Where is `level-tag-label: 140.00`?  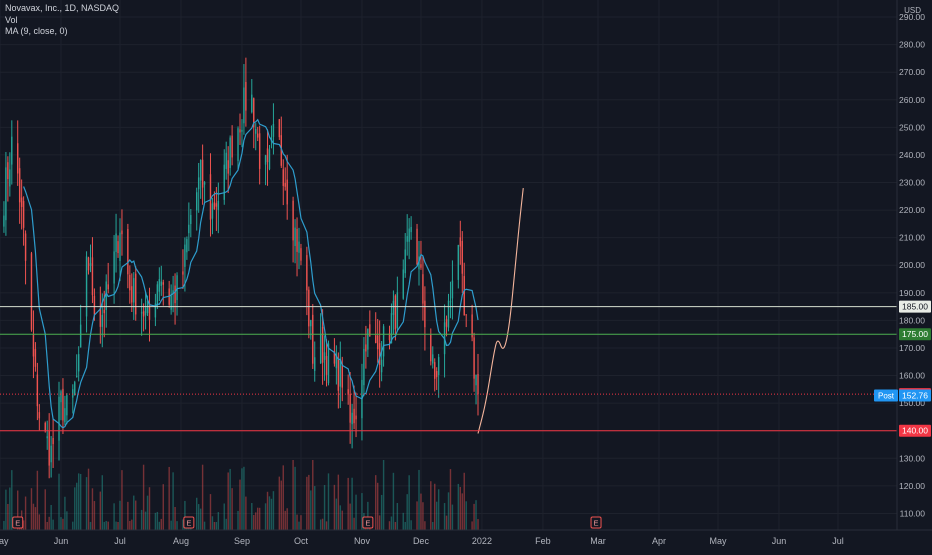 level-tag-label: 140.00 is located at coordinates (915, 431).